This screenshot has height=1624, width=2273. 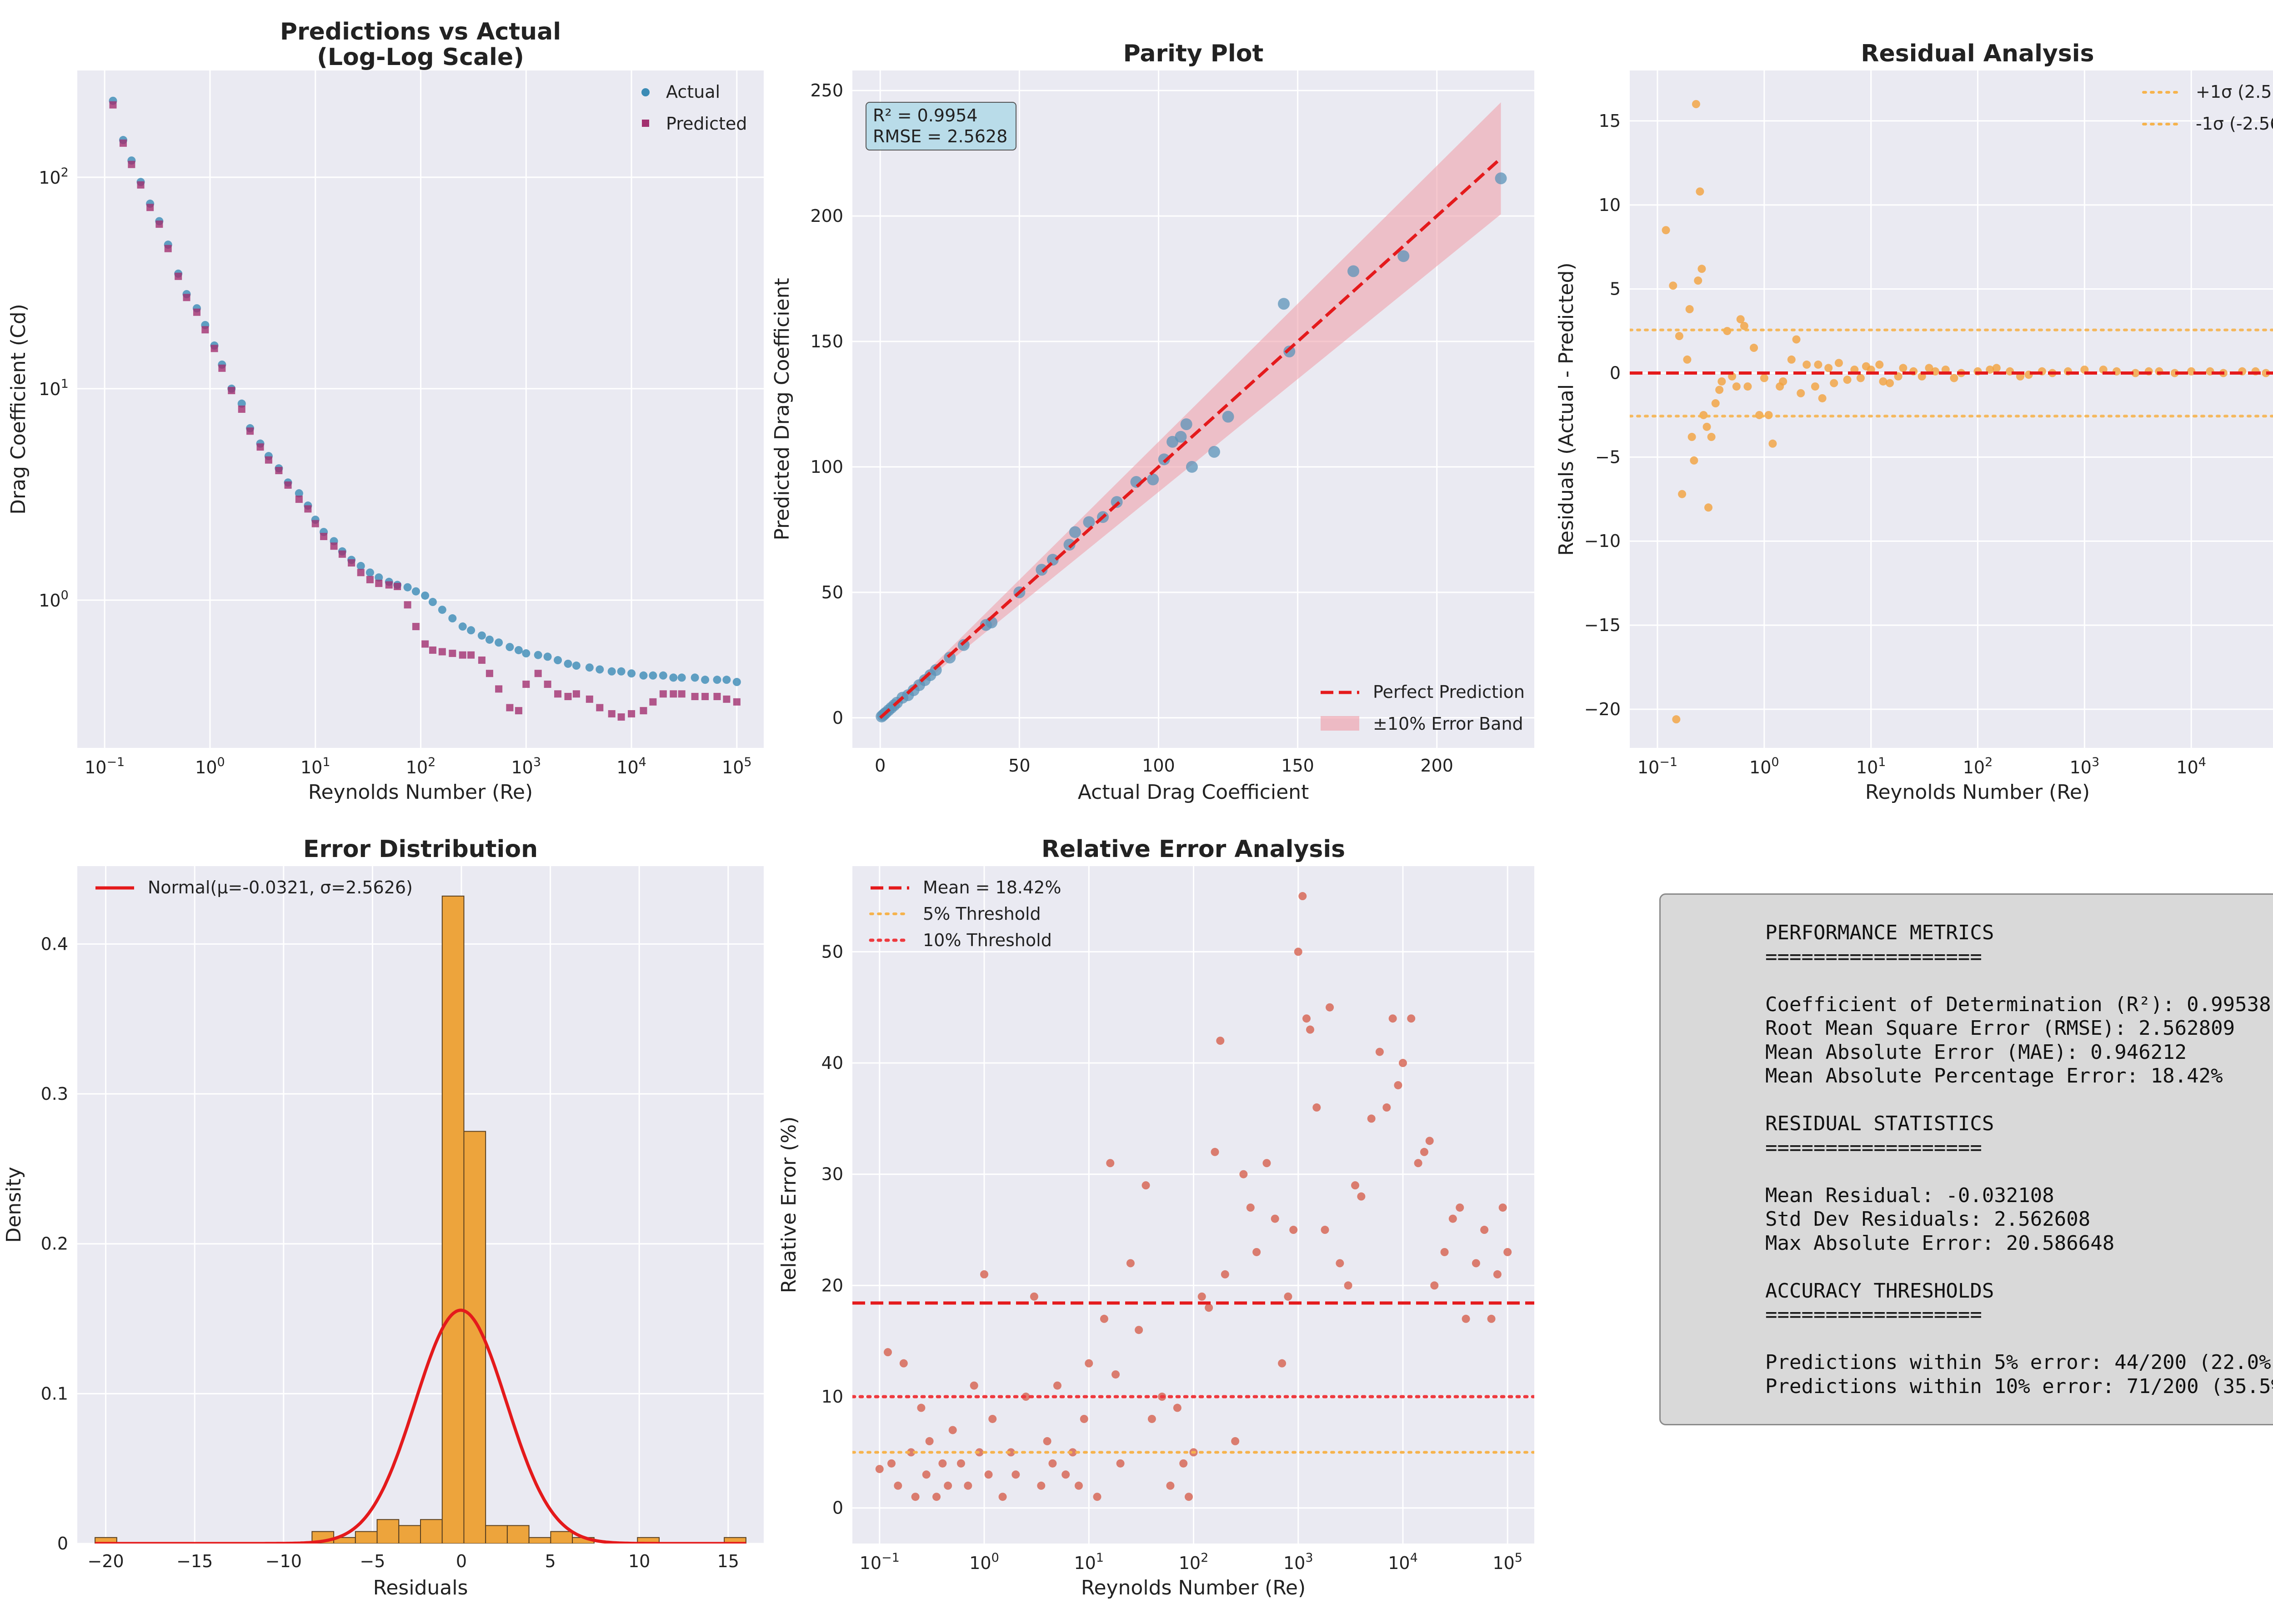 I want to click on y-tick-label: 100, so click(x=826, y=467).